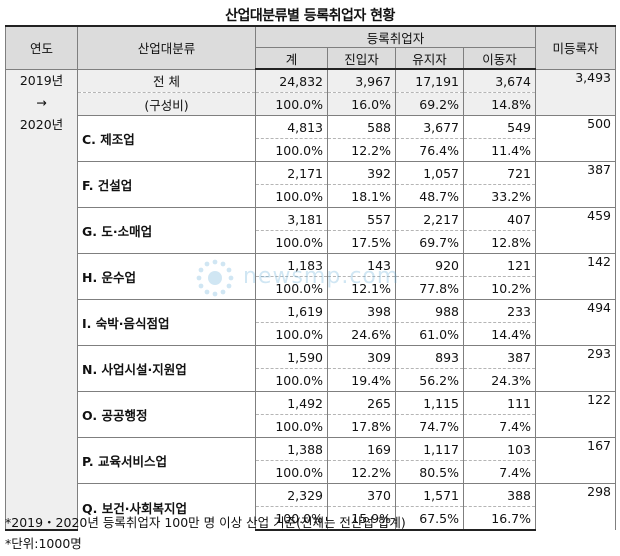  Describe the element at coordinates (499, 173) in the screenshot. I see `value-move: 721` at that location.